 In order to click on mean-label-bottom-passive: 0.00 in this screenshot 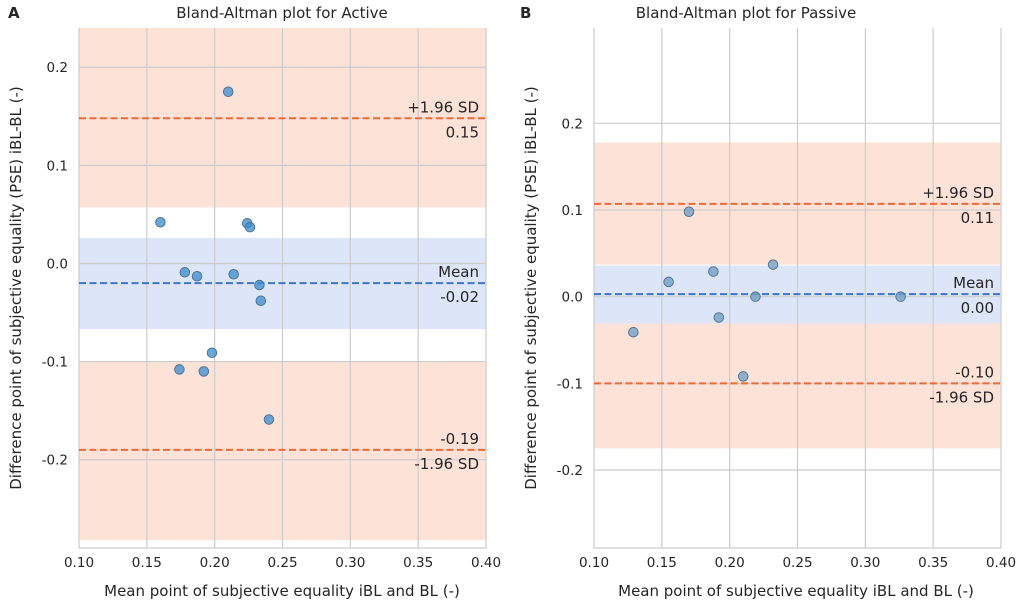, I will do `click(977, 308)`.